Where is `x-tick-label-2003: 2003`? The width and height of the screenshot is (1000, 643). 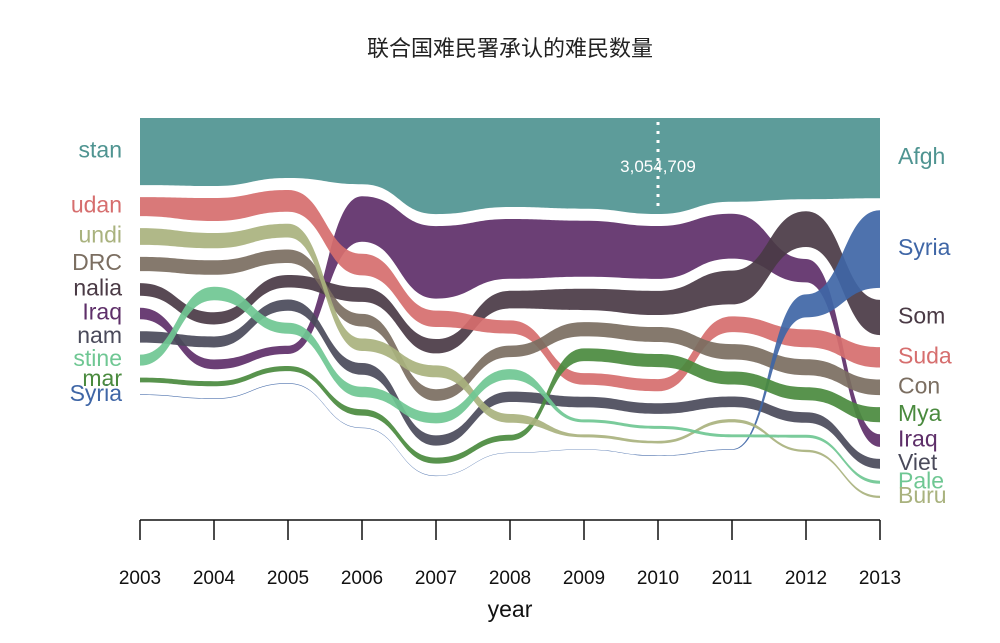 x-tick-label-2003: 2003 is located at coordinates (140, 578).